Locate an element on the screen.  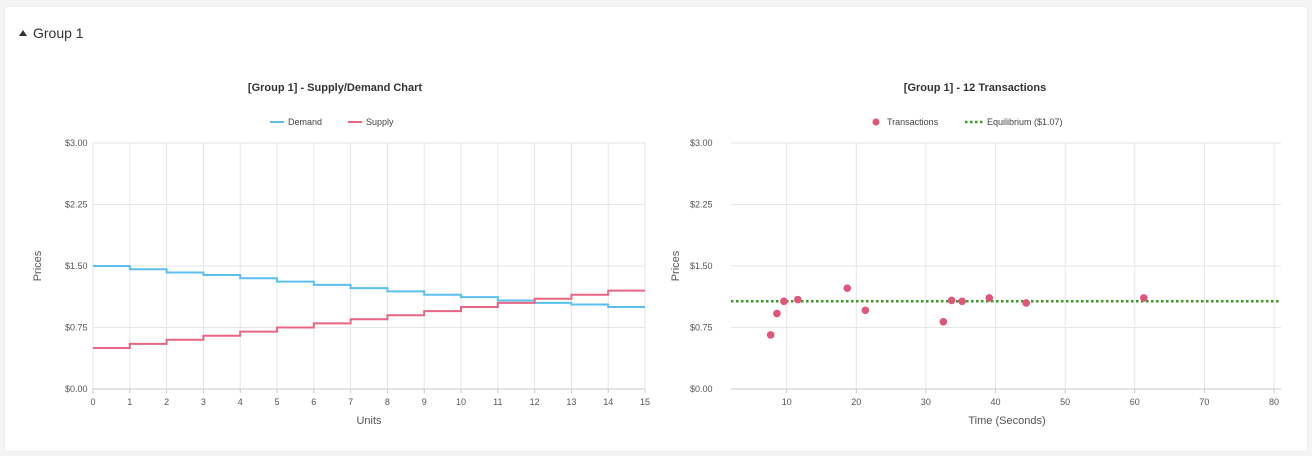
x-tick-label: 4 is located at coordinates (240, 402).